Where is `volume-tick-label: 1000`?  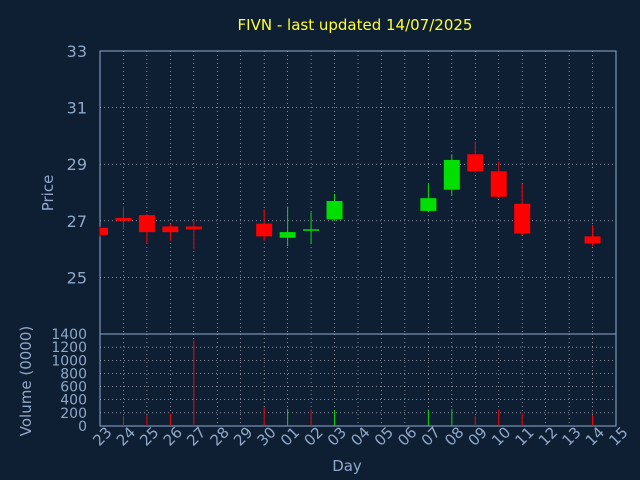
volume-tick-label: 1000 is located at coordinates (69, 361).